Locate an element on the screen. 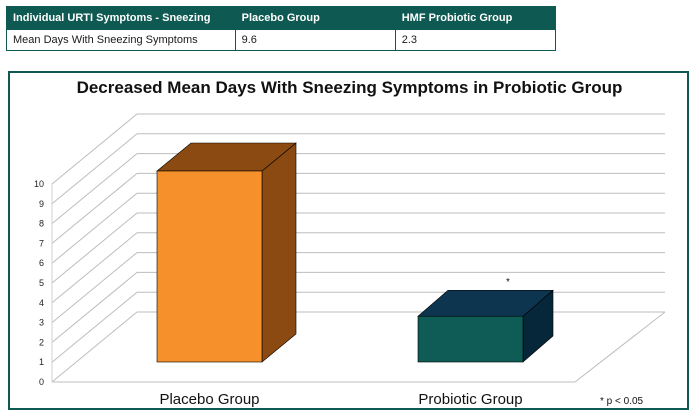 Image resolution: width=699 pixels, height=419 pixels. table-header-probiotic: HMF Probiotic Group is located at coordinates (475, 18).